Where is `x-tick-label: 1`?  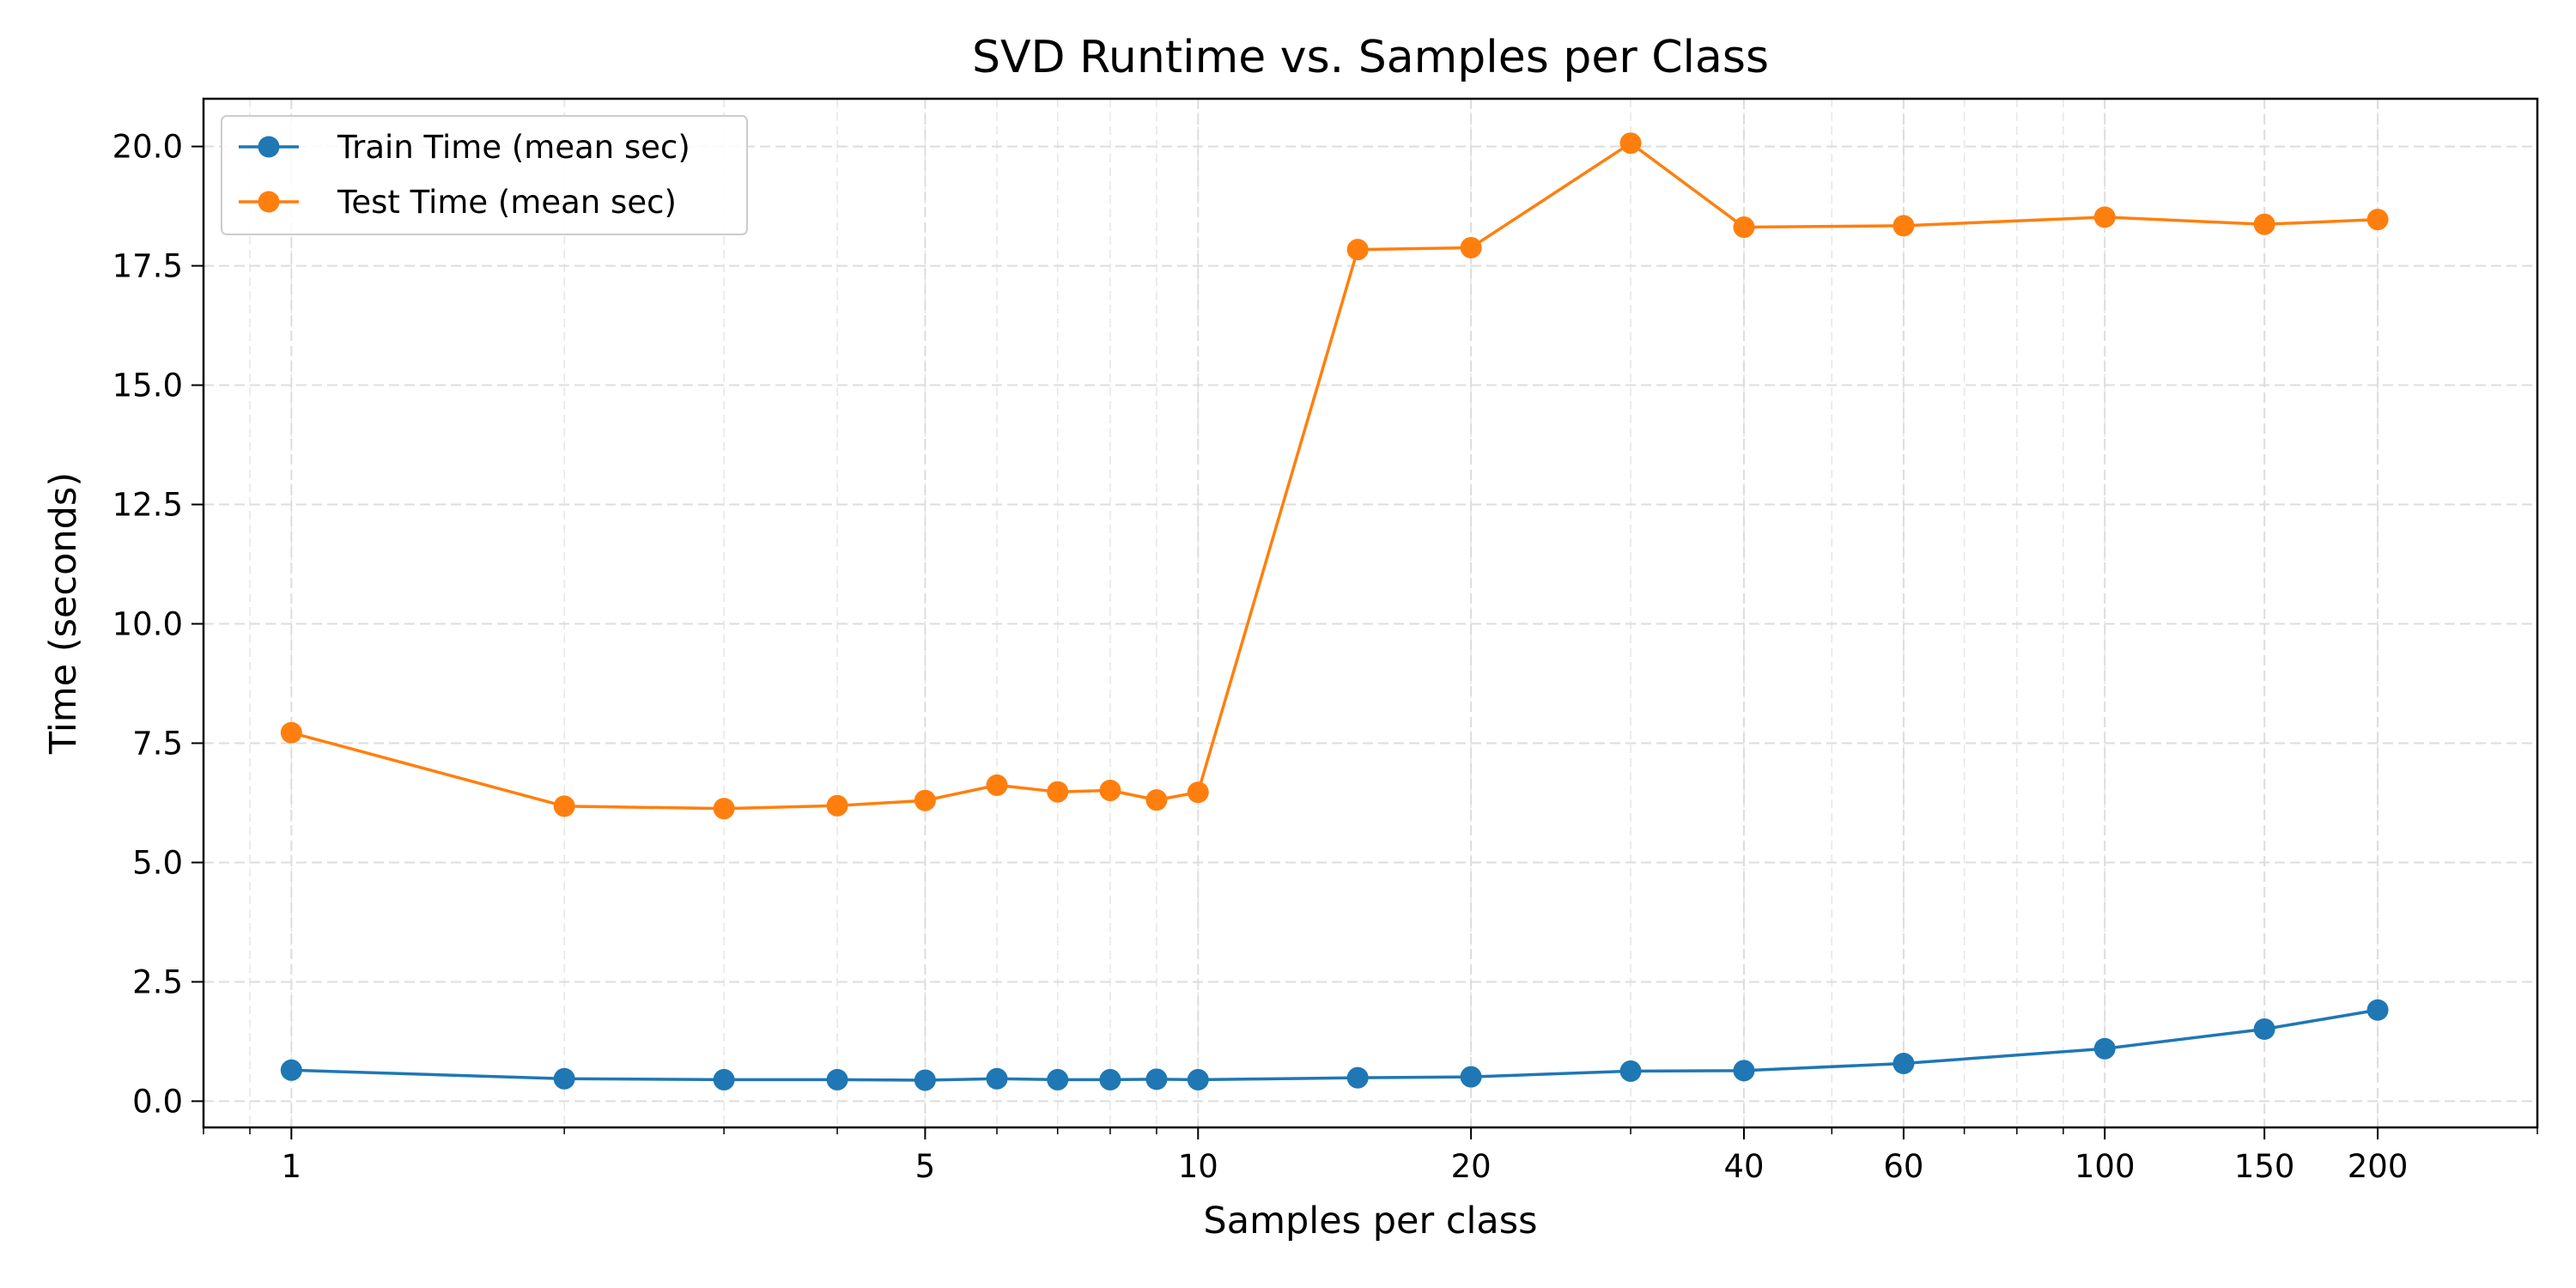 x-tick-label: 1 is located at coordinates (292, 1166).